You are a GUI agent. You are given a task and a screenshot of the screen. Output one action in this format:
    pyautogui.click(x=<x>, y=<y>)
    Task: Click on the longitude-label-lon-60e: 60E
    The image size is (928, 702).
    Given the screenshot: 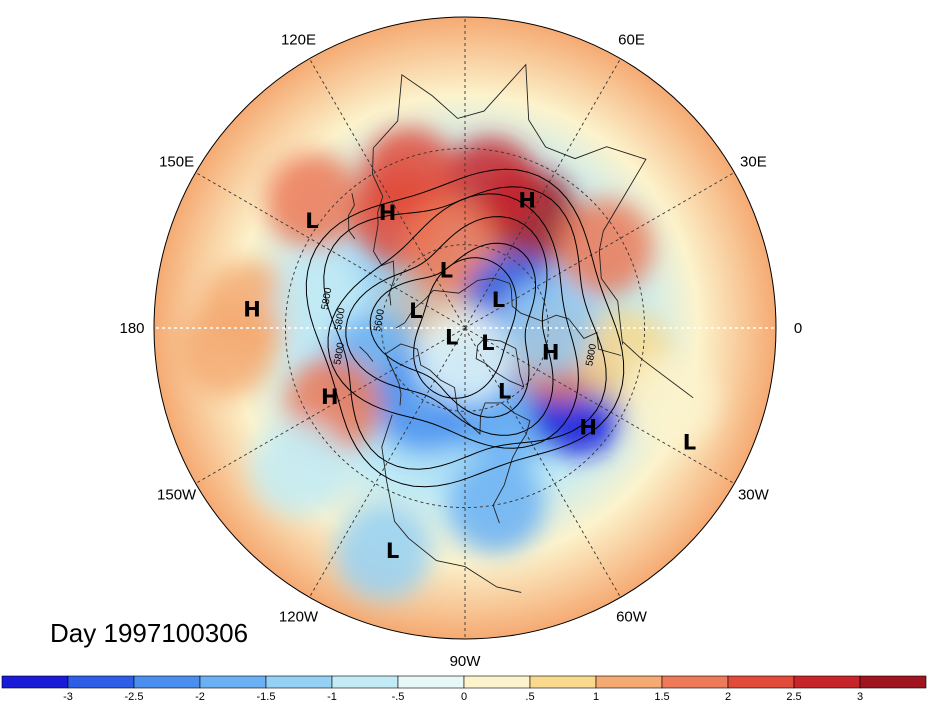 What is the action you would take?
    pyautogui.click(x=631, y=40)
    